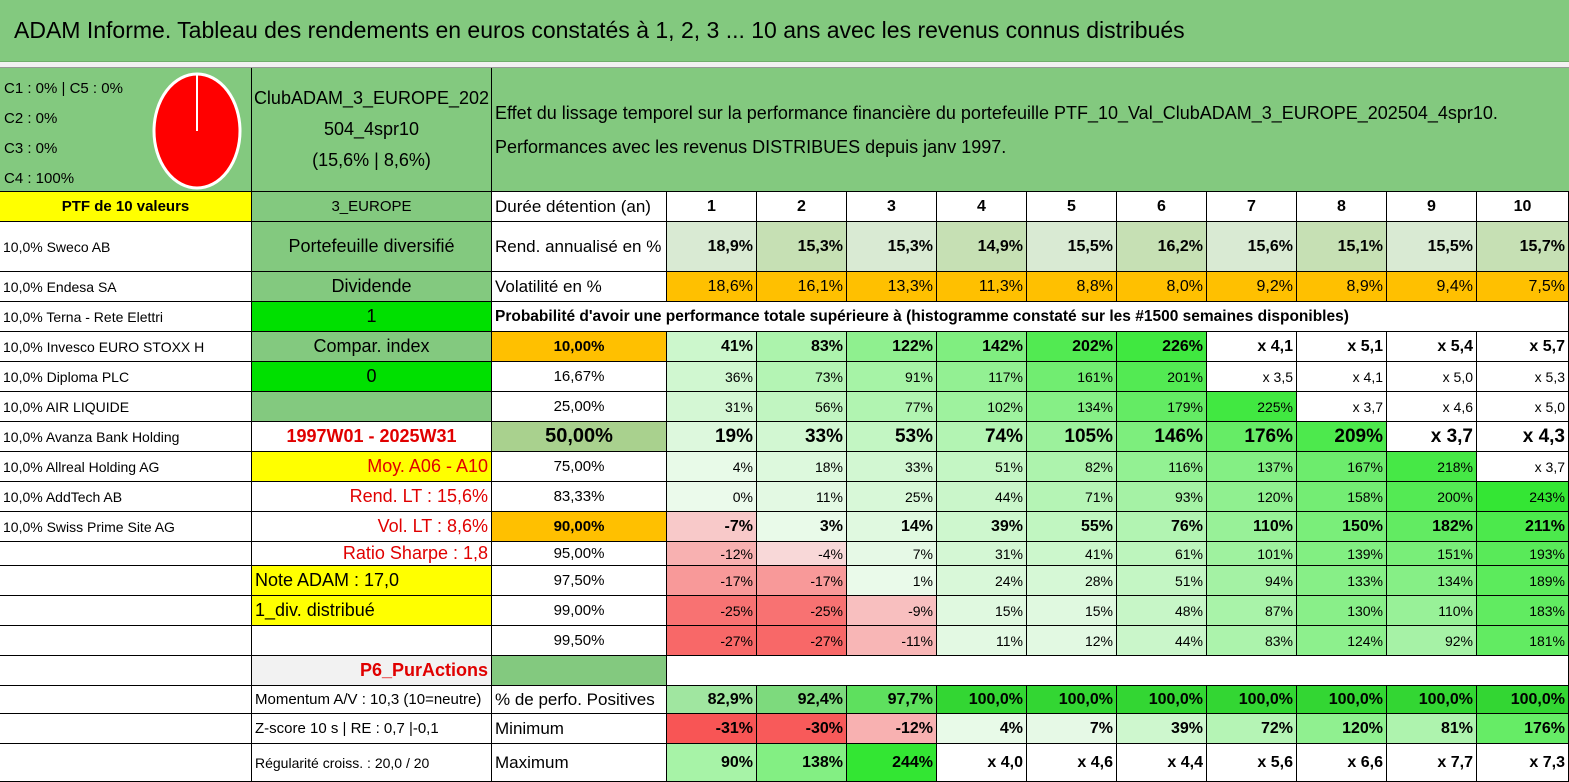 This screenshot has height=782, width=1569. Describe the element at coordinates (126, 247) in the screenshot. I see `holding-row: 10,0% Sweco AB` at that location.